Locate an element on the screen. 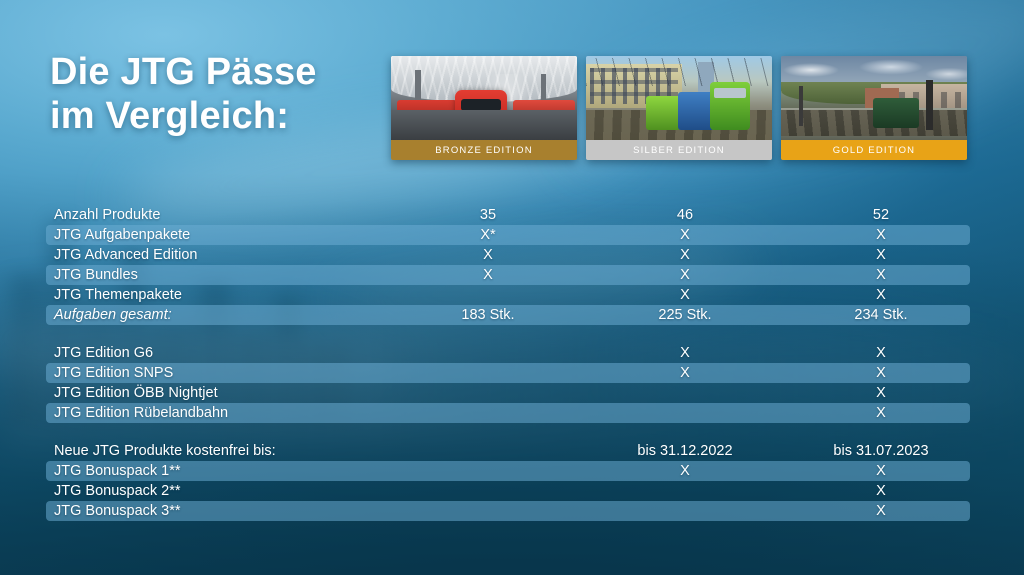 The width and height of the screenshot is (1024, 575). row-label: JTG Edition SNPS is located at coordinates (114, 373).